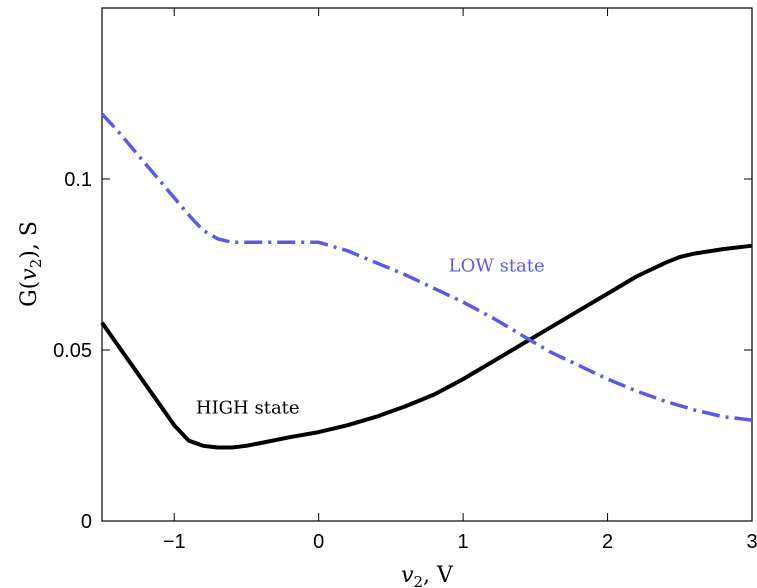  I want to click on y-axis-label: G(v2), S, so click(31, 264).